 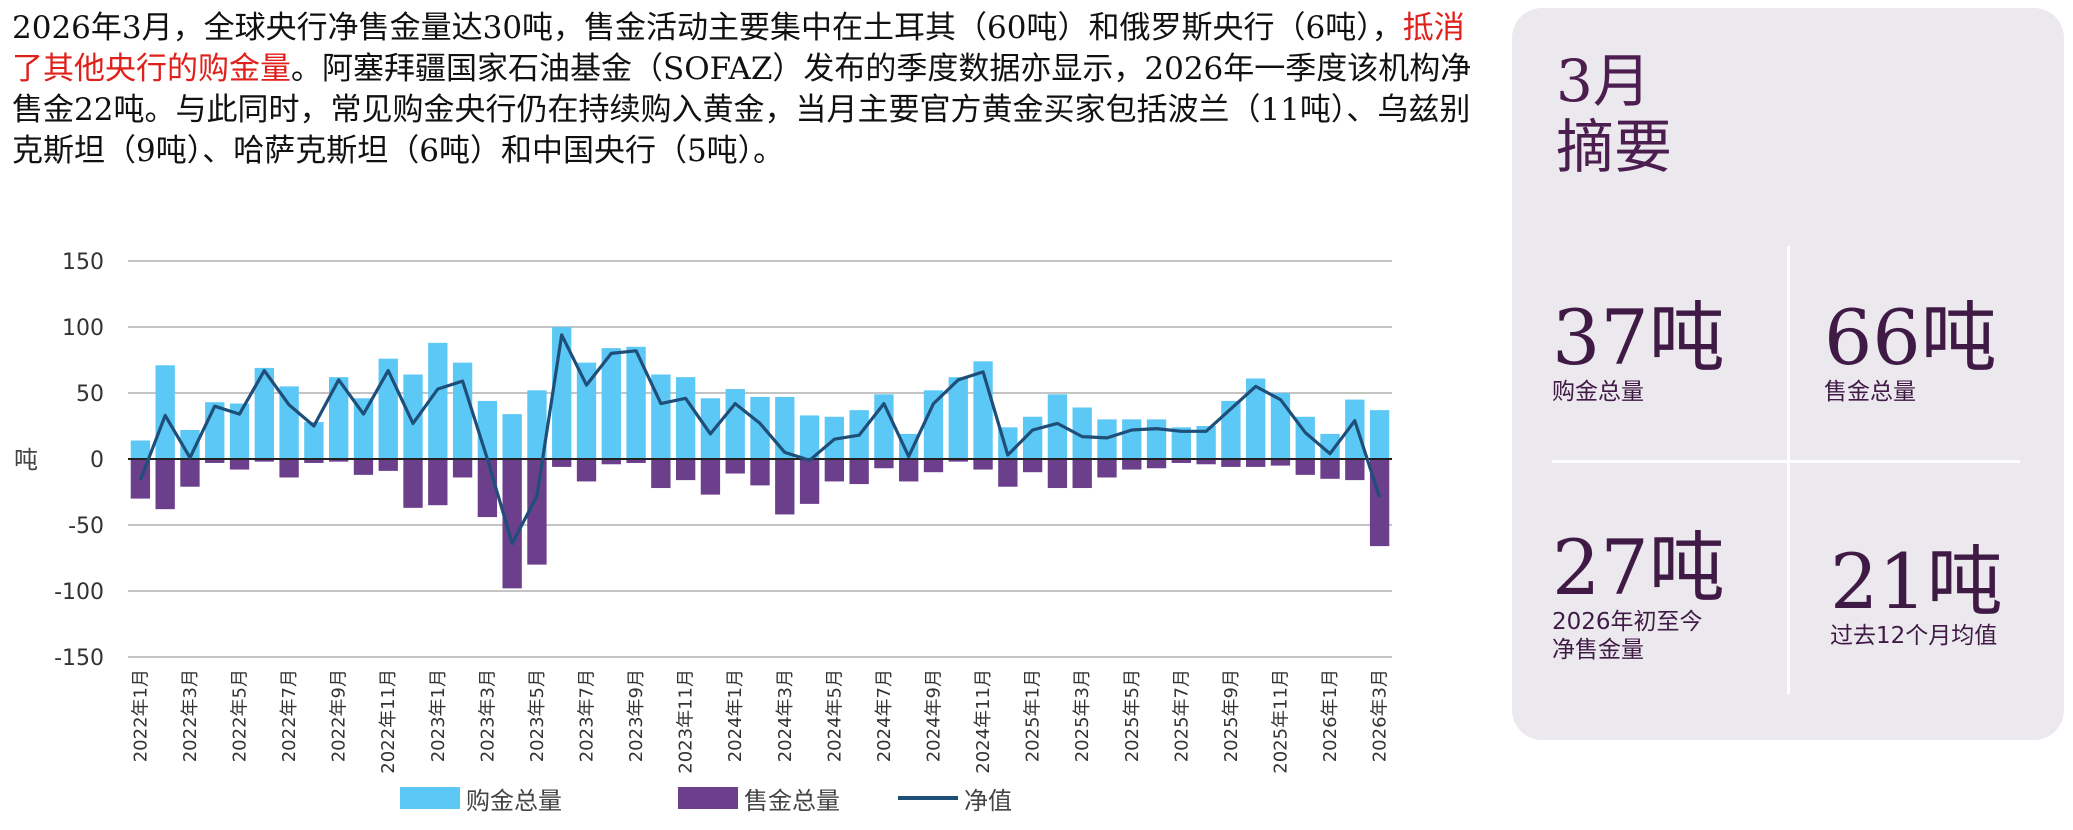 I want to click on stat-ytd-net-sale: 27吨 2026年初至今 净售金量, so click(x=1638, y=596).